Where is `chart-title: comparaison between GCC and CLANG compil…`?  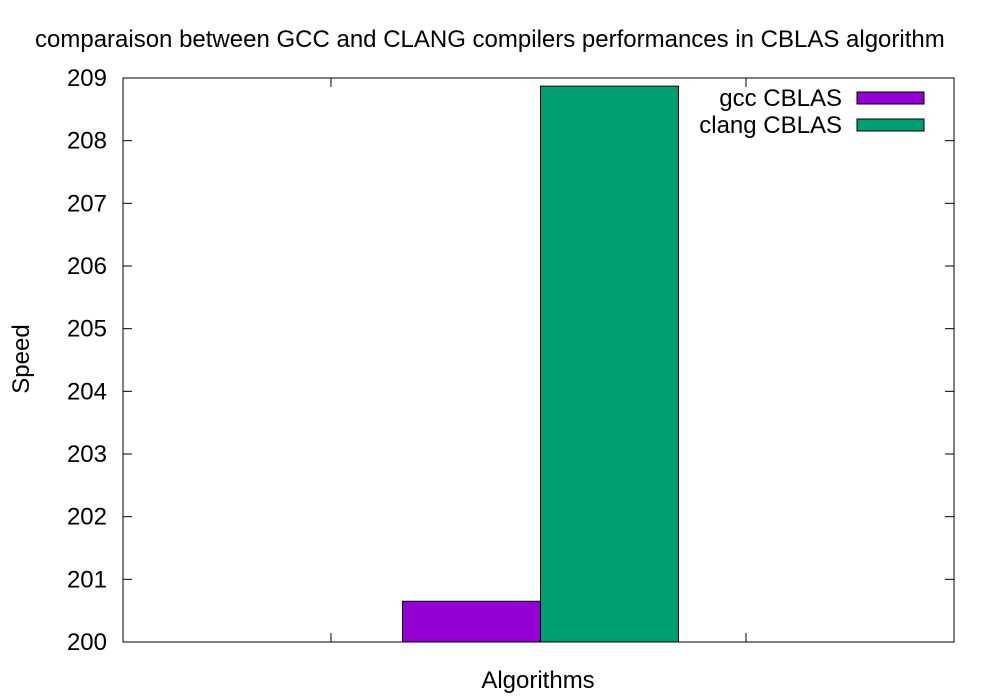 chart-title: comparaison between GCC and CLANG compil… is located at coordinates (490, 39).